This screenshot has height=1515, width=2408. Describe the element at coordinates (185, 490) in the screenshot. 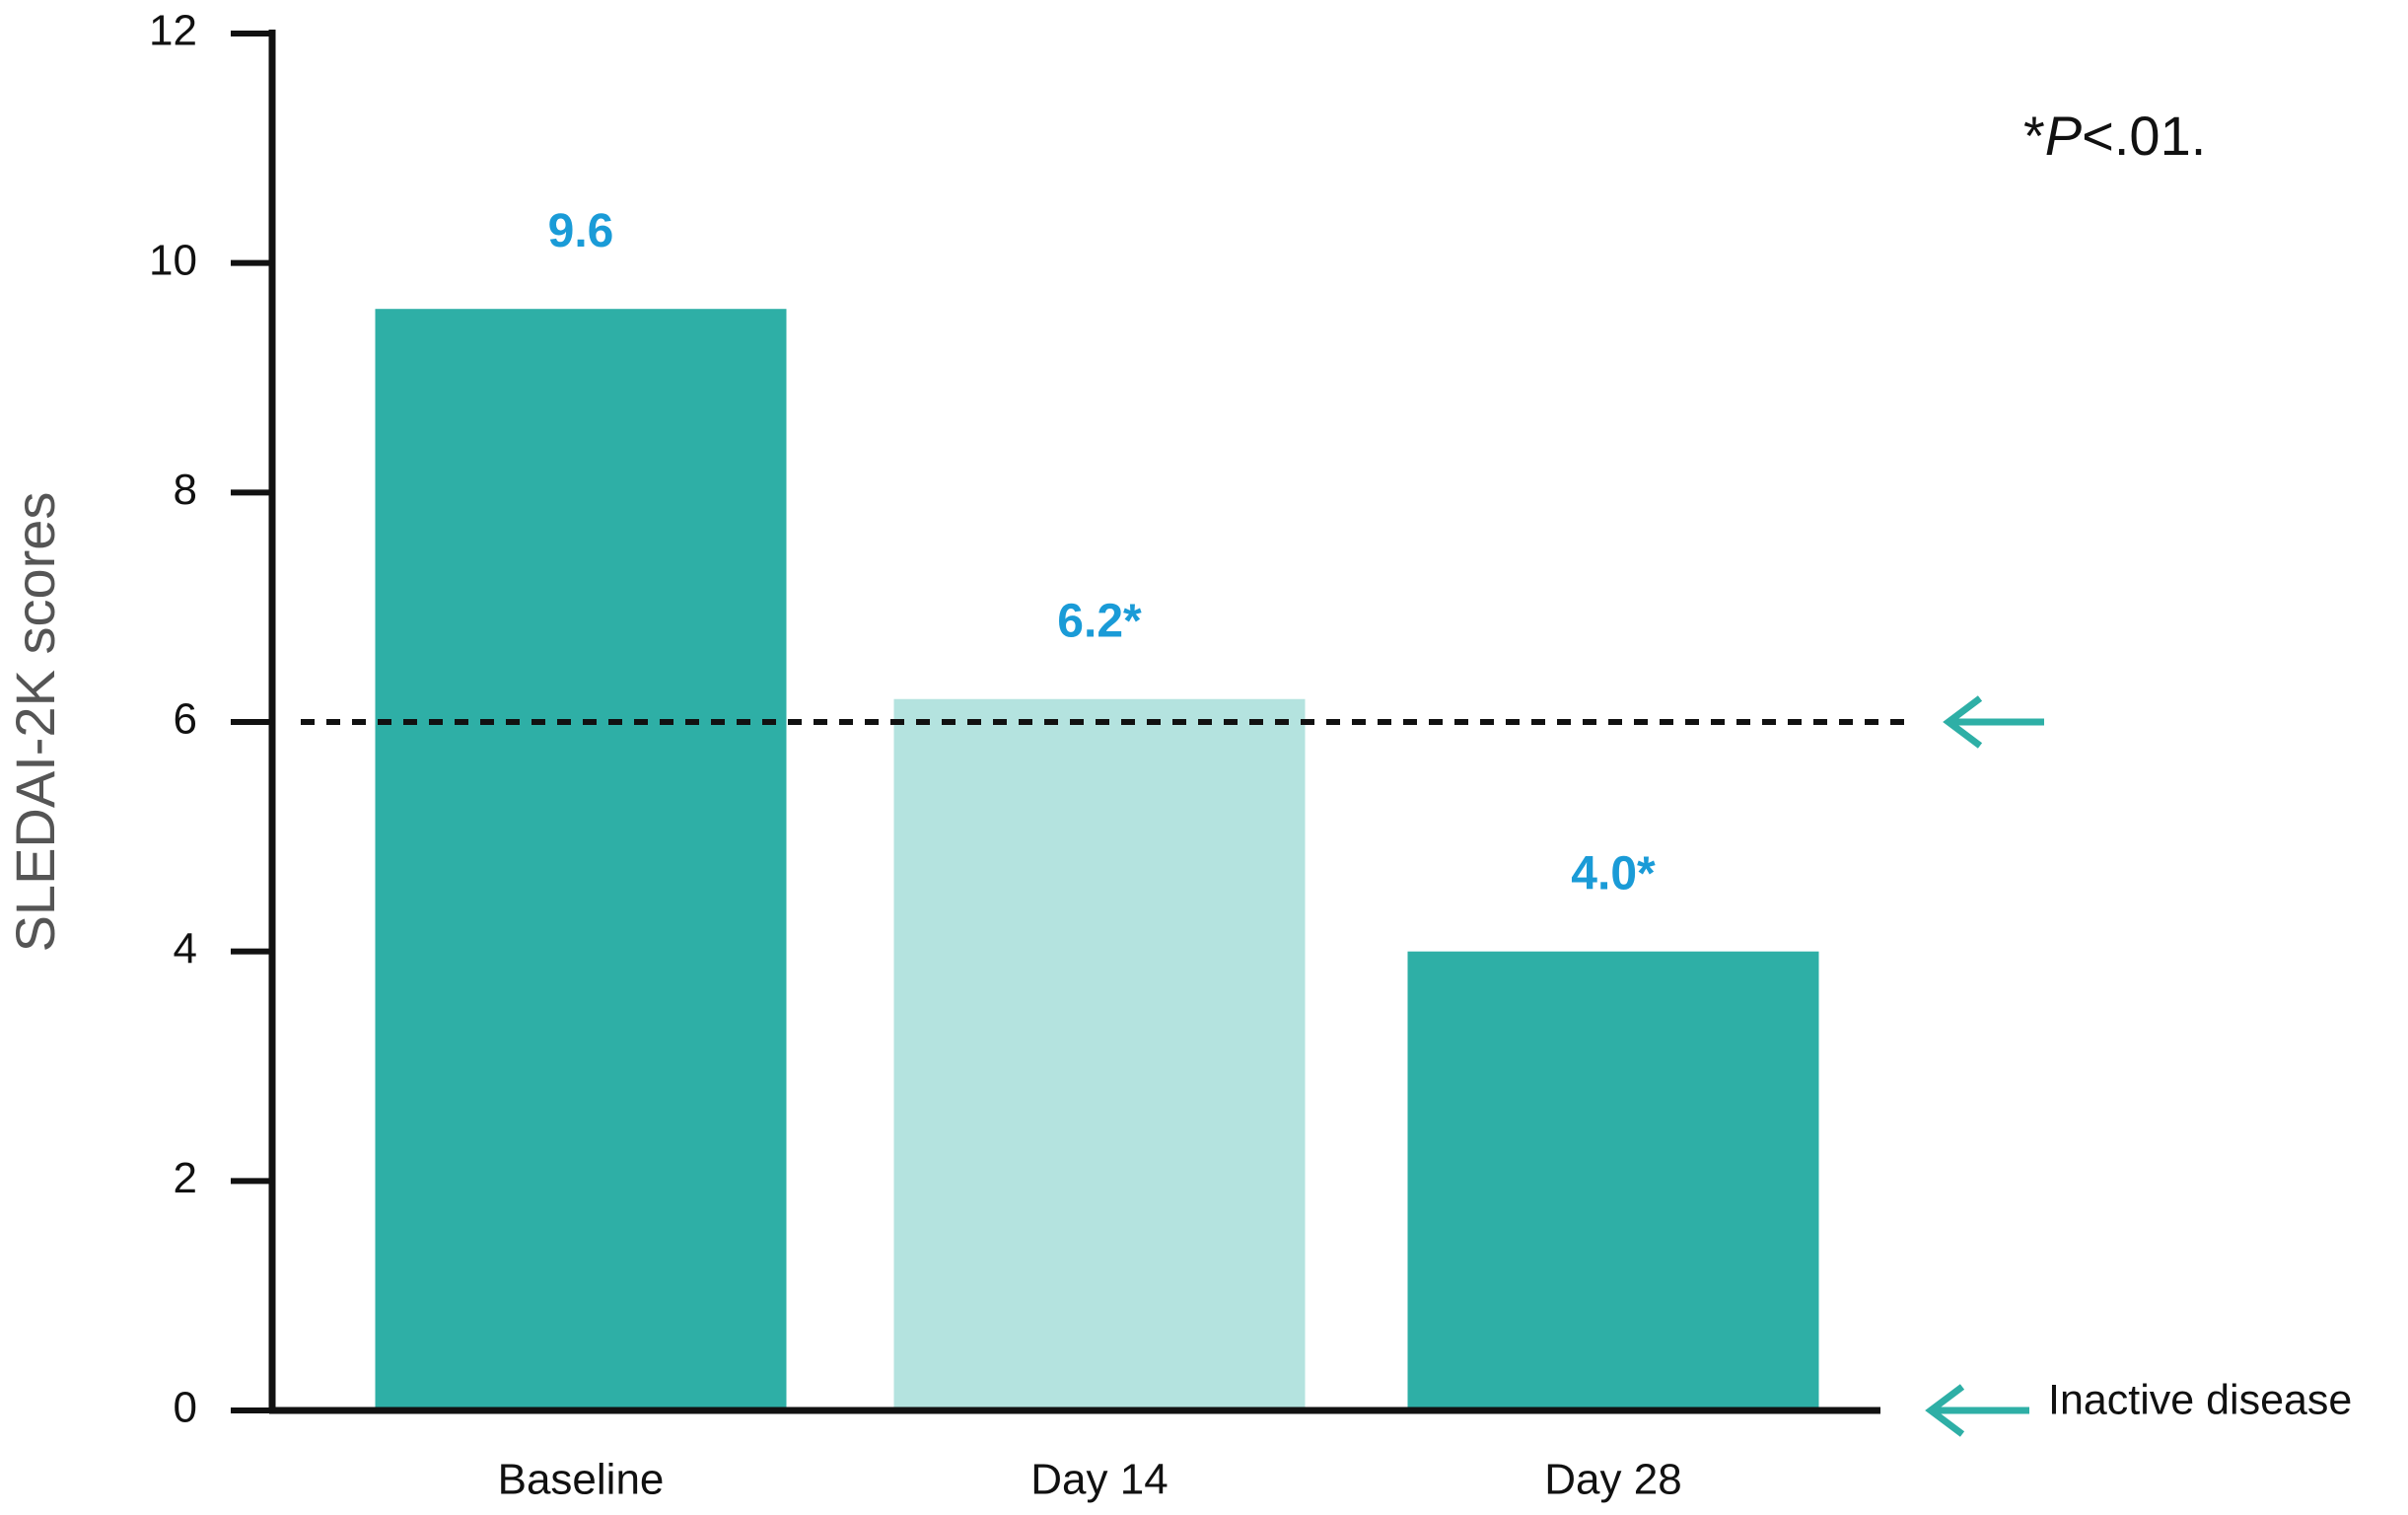

I see `y-tick-label: 8` at that location.